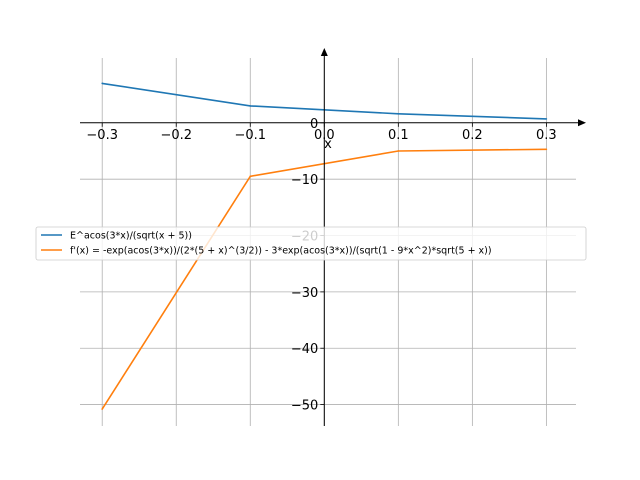 Image resolution: width=640 pixels, height=480 pixels. Describe the element at coordinates (582, 123) in the screenshot. I see `x-axis-arrow` at that location.